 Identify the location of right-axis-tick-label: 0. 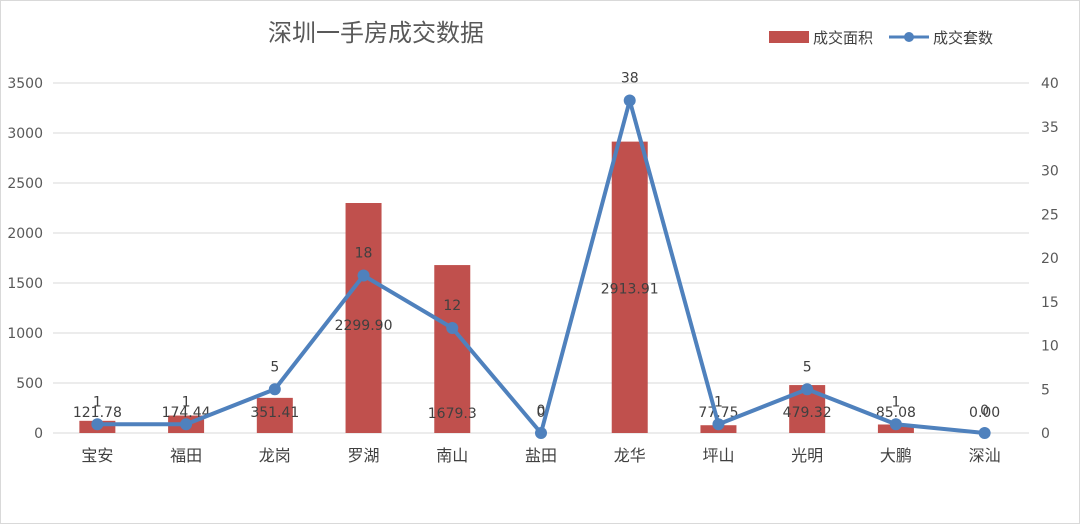
(1045, 434).